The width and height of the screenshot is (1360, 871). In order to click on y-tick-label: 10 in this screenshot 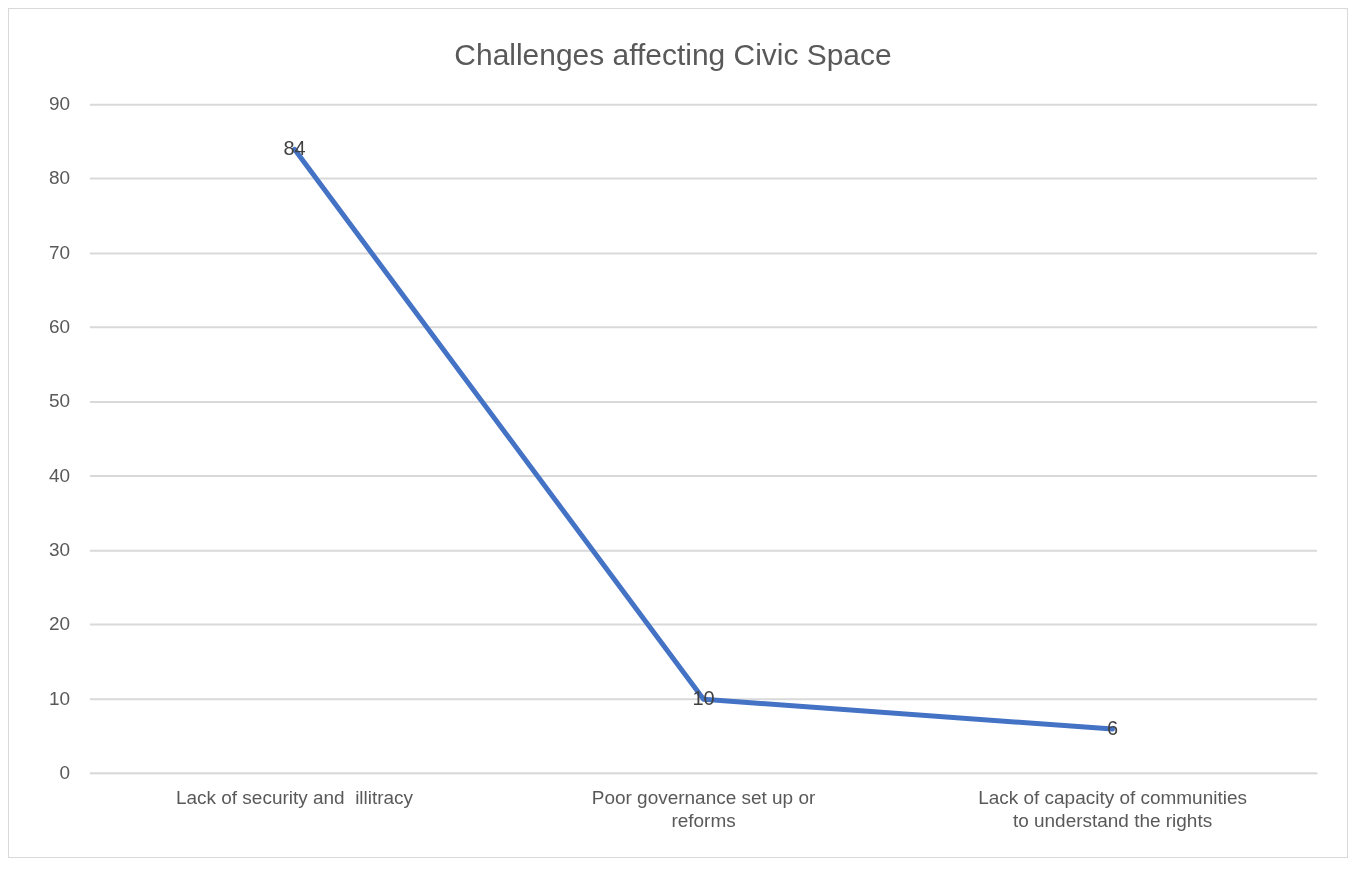, I will do `click(59, 698)`.